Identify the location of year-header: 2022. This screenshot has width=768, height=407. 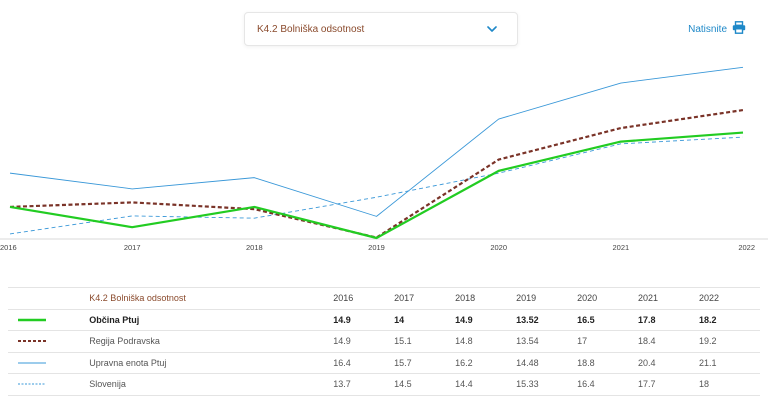
(729, 298).